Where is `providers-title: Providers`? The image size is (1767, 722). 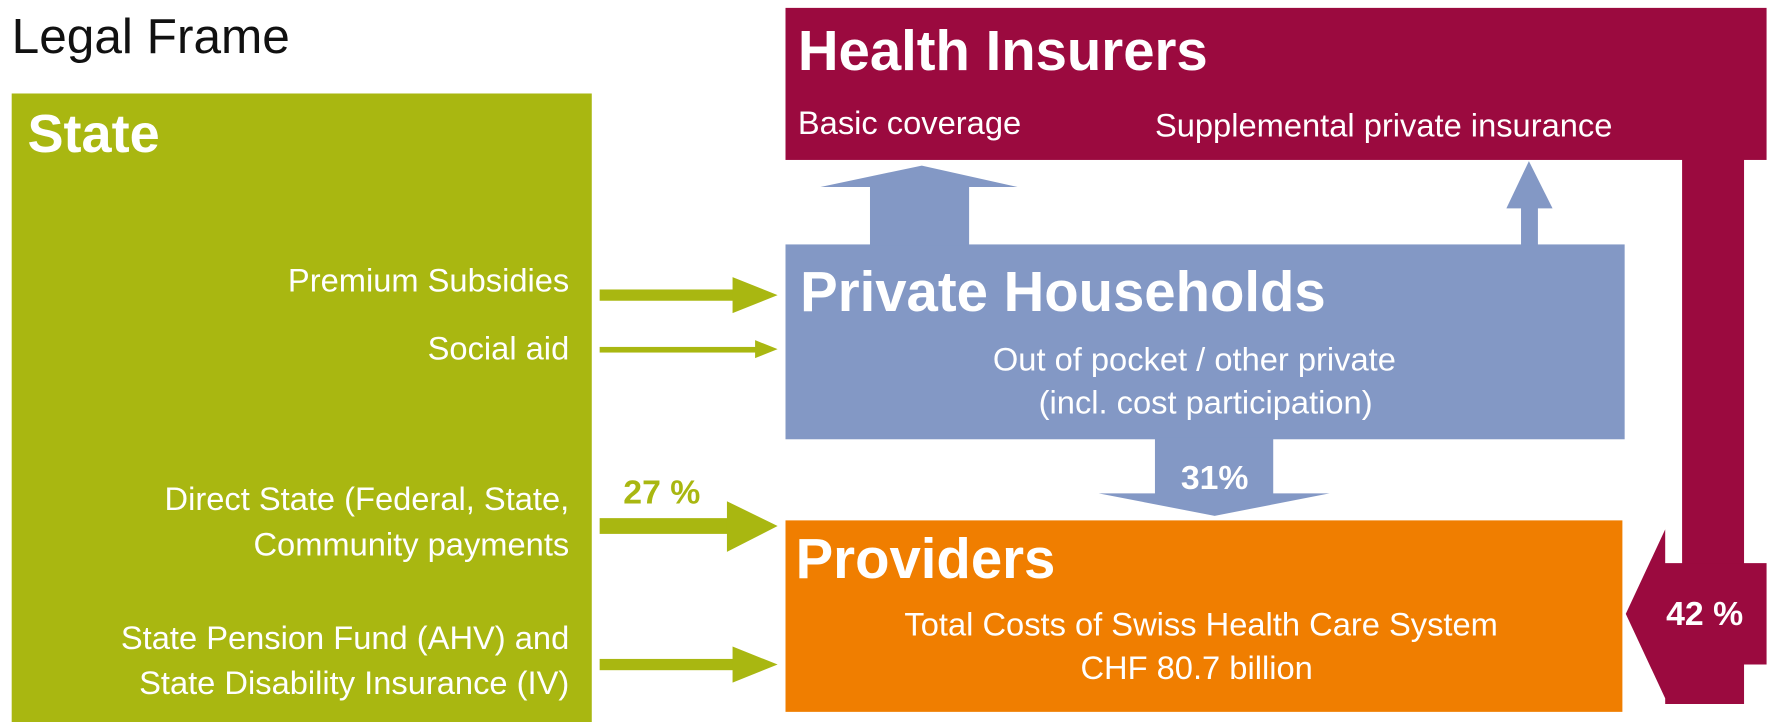 providers-title: Providers is located at coordinates (926, 558).